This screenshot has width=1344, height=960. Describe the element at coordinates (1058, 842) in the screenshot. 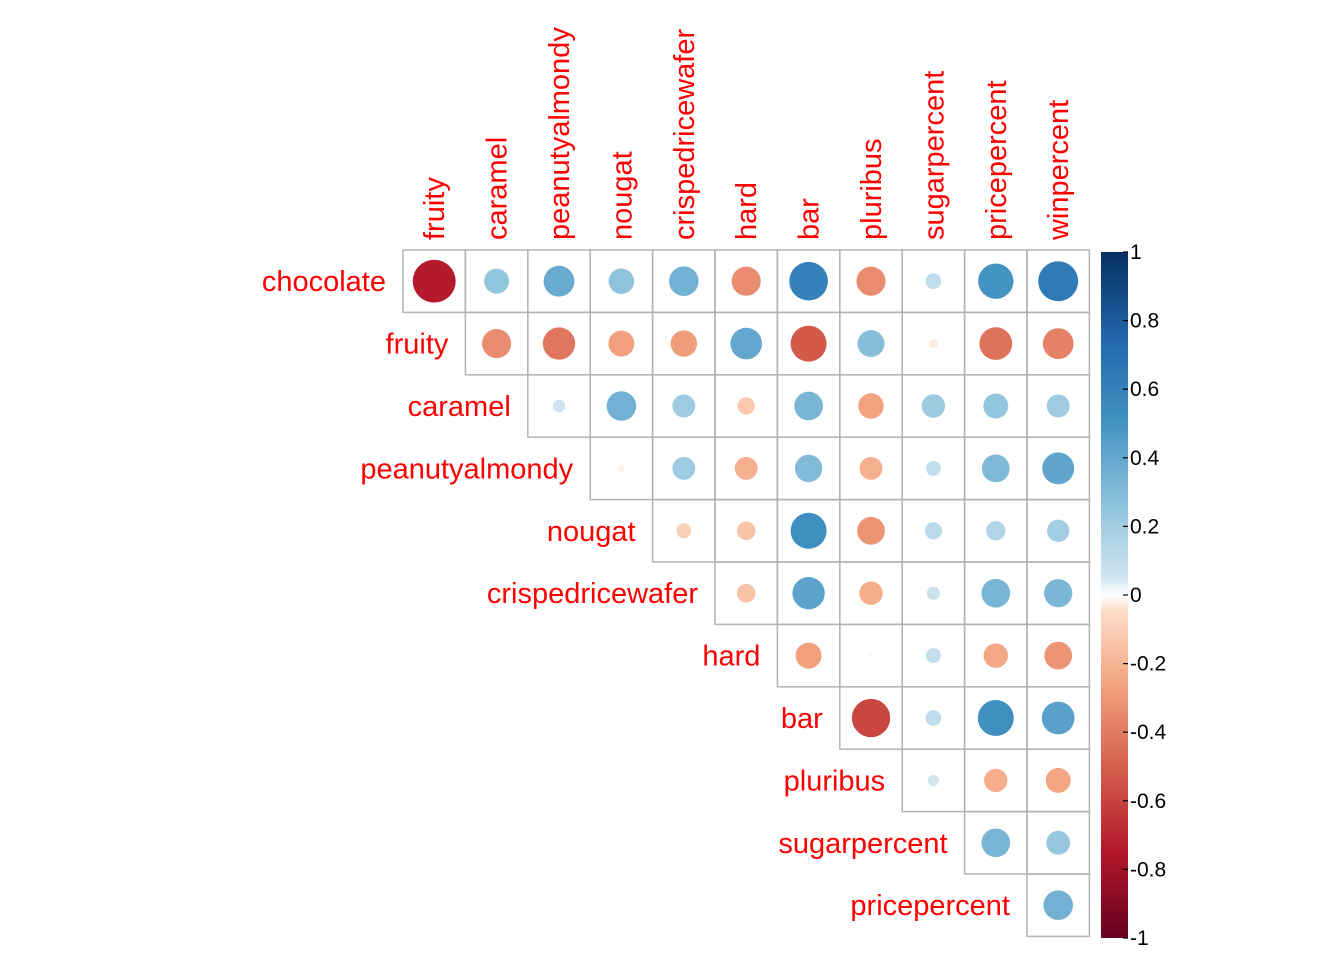

I see `corr-circle-sugarpercent-winpercent` at that location.